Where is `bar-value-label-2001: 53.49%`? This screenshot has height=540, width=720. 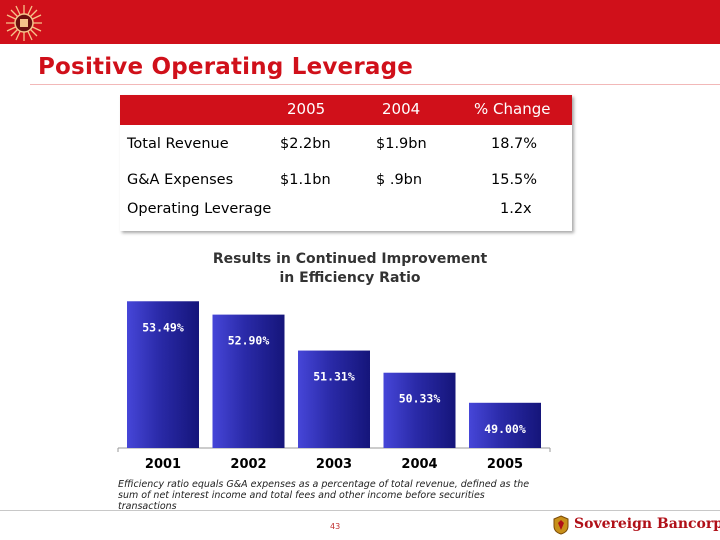 bar-value-label-2001: 53.49% is located at coordinates (163, 327).